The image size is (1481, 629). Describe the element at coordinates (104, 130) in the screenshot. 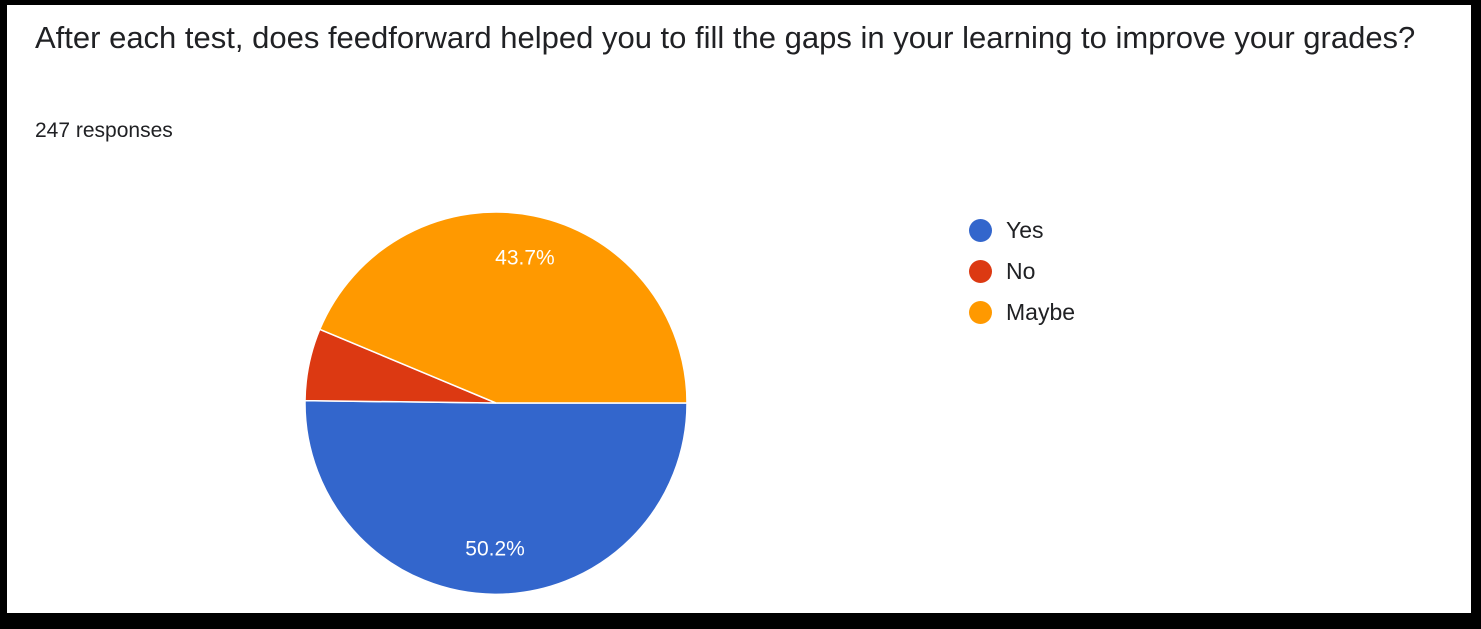

I see `response-count: 247 responses` at that location.